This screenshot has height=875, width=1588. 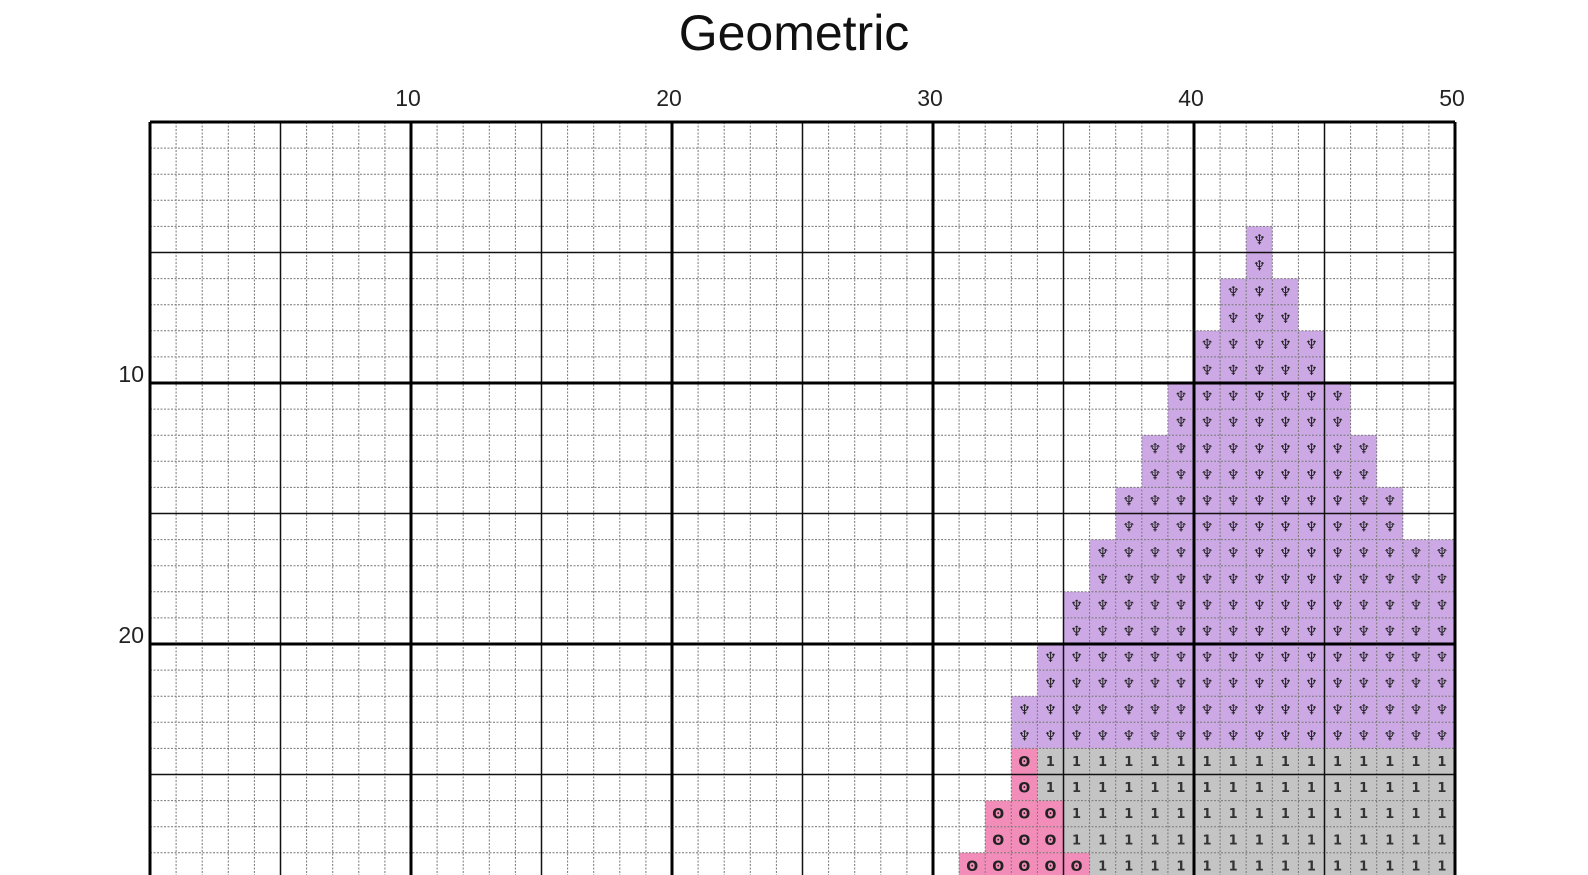 I want to click on column-number-30: 30, so click(x=930, y=98).